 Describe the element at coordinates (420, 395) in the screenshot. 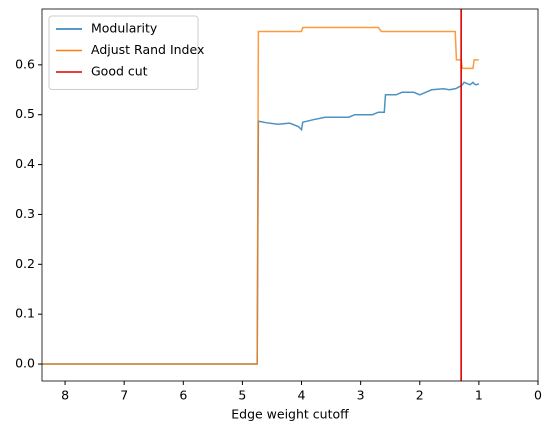

I see `x-tick-label: 2` at that location.